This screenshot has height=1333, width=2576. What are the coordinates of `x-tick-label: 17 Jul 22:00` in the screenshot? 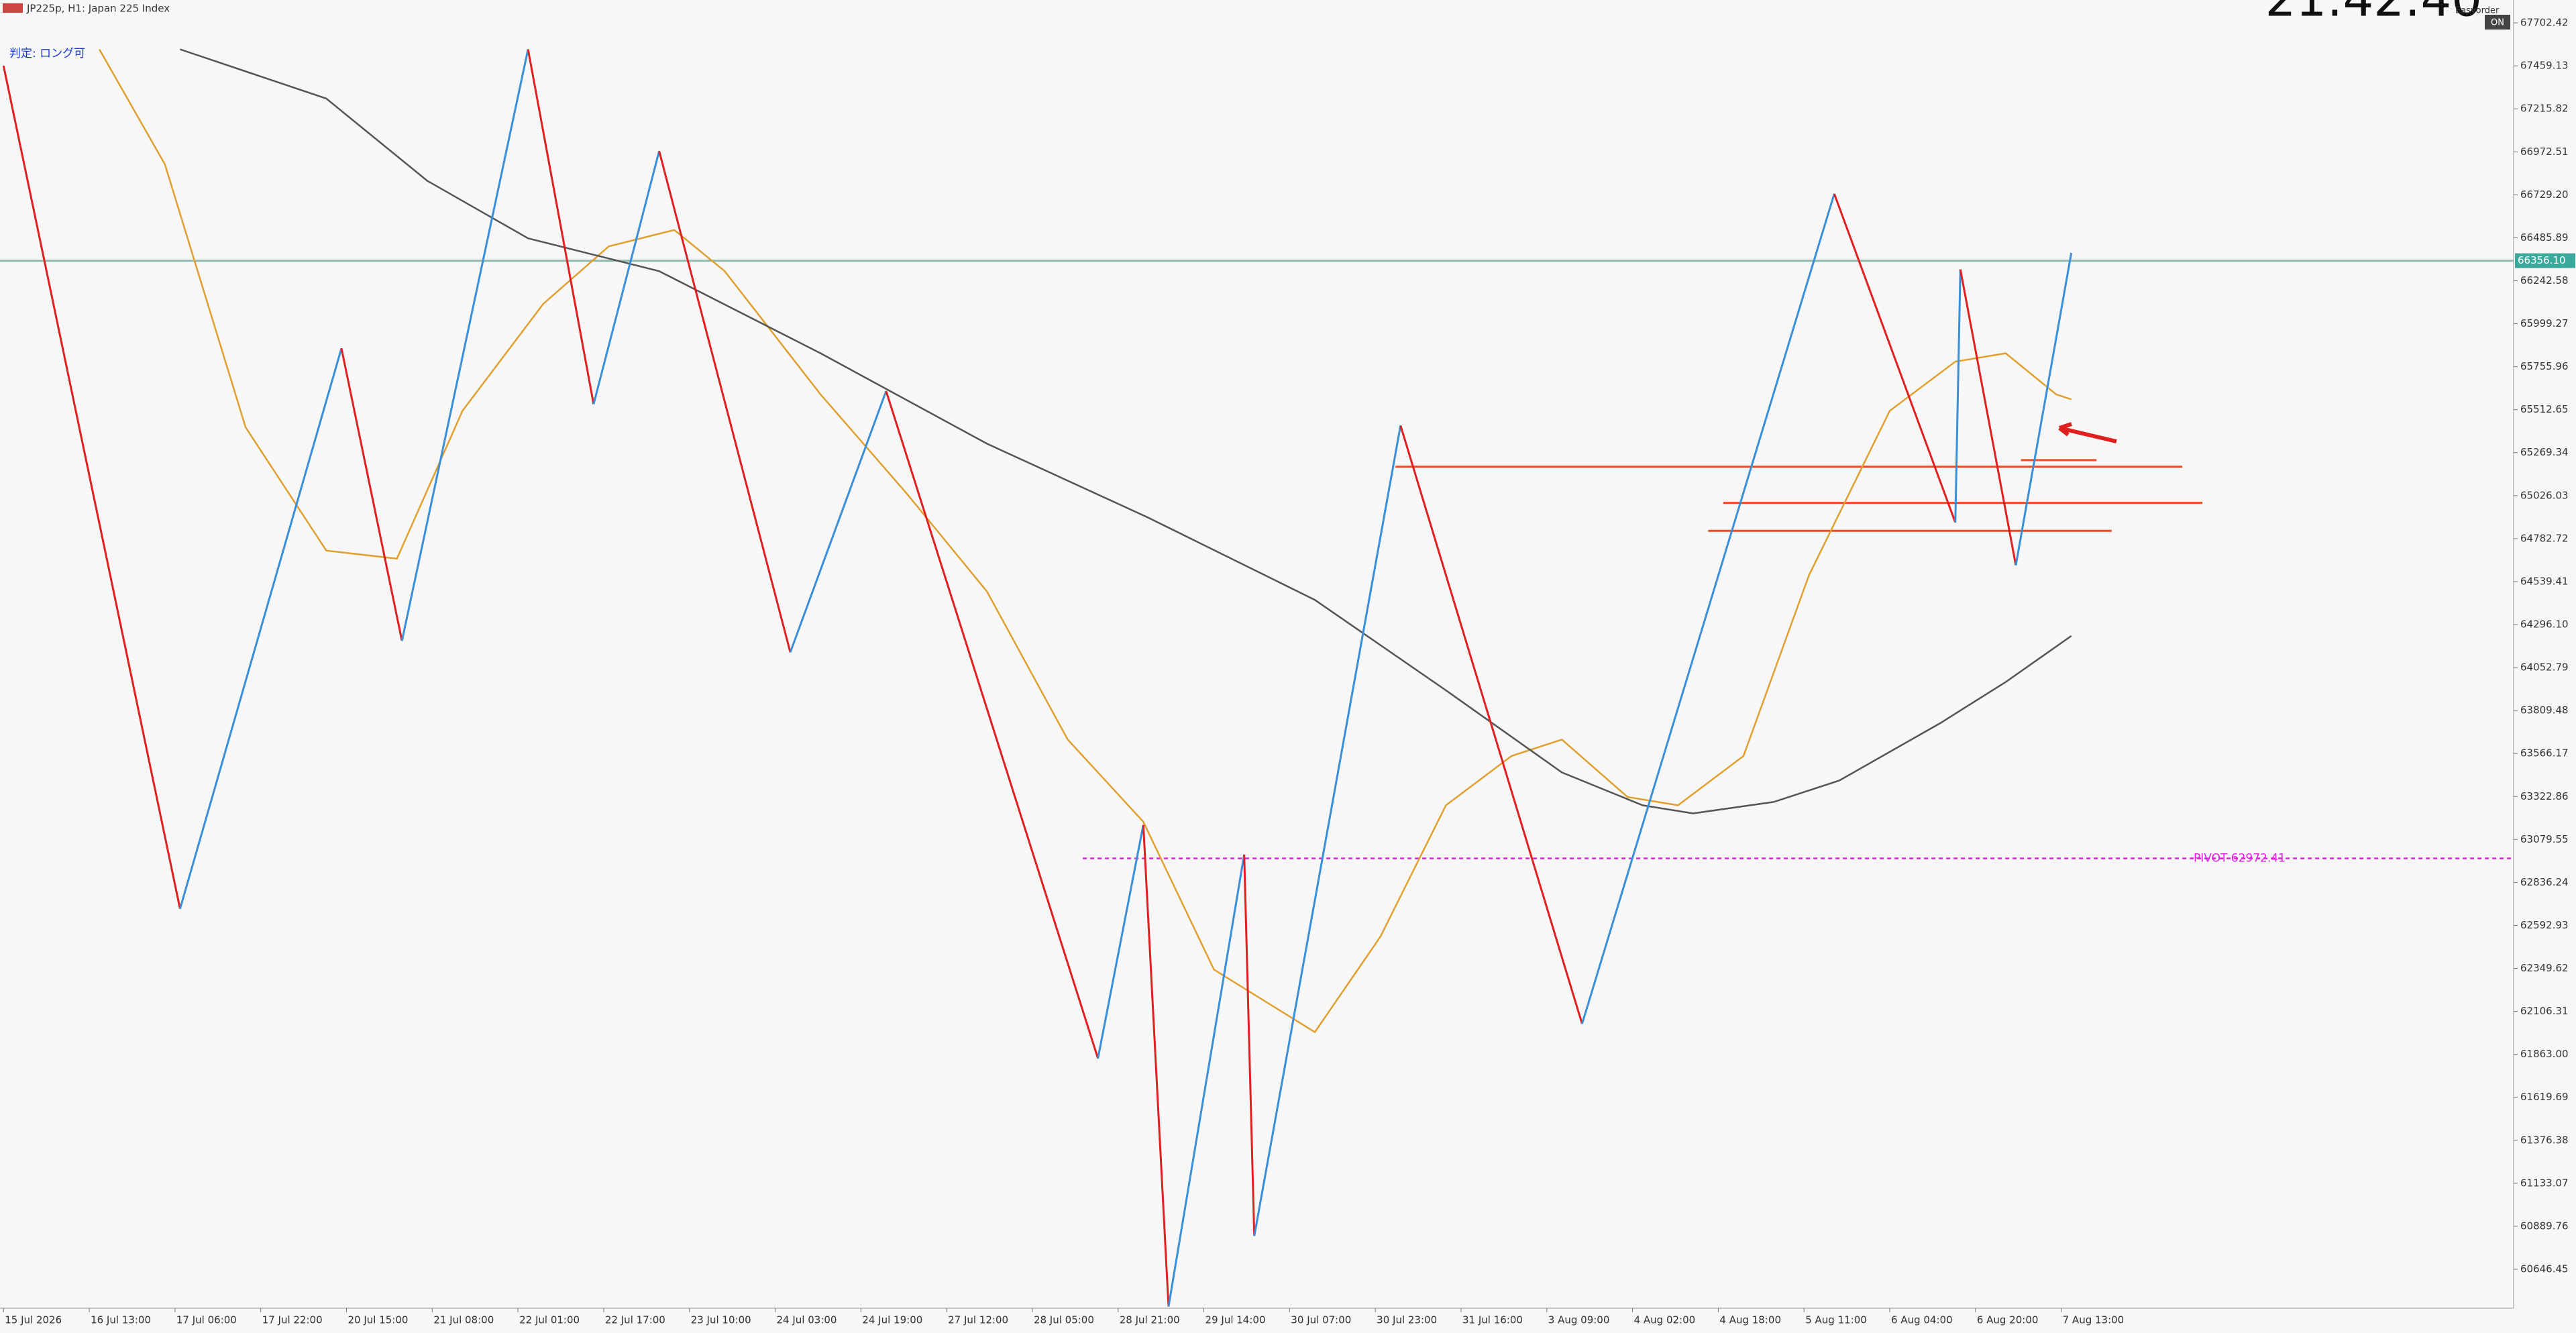 It's located at (292, 1320).